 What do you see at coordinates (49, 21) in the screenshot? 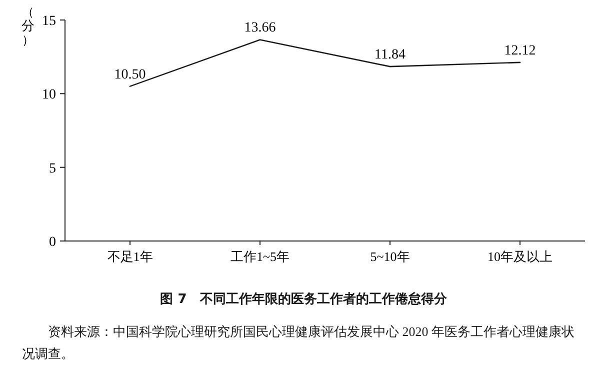
I see `y-tick-label: 15` at bounding box center [49, 21].